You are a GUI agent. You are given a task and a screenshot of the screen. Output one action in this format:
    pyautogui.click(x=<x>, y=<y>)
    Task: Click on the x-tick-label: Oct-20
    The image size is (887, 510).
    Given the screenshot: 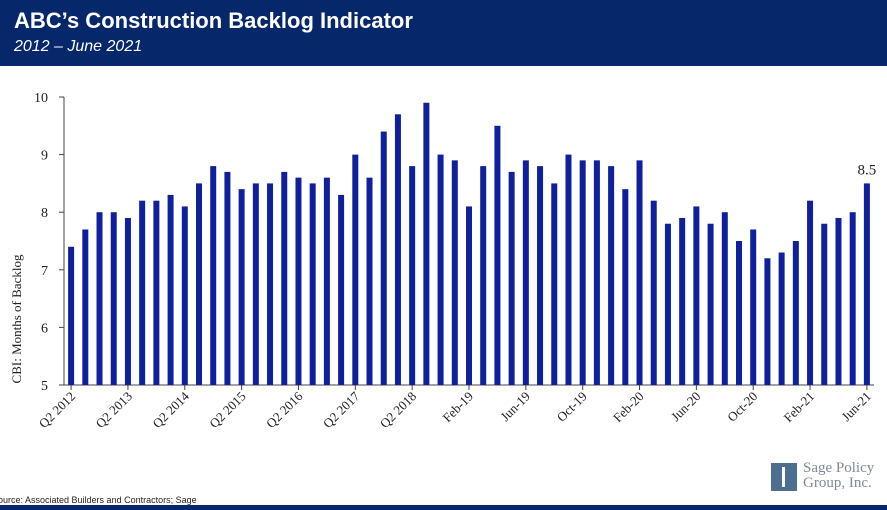 What is the action you would take?
    pyautogui.click(x=742, y=407)
    